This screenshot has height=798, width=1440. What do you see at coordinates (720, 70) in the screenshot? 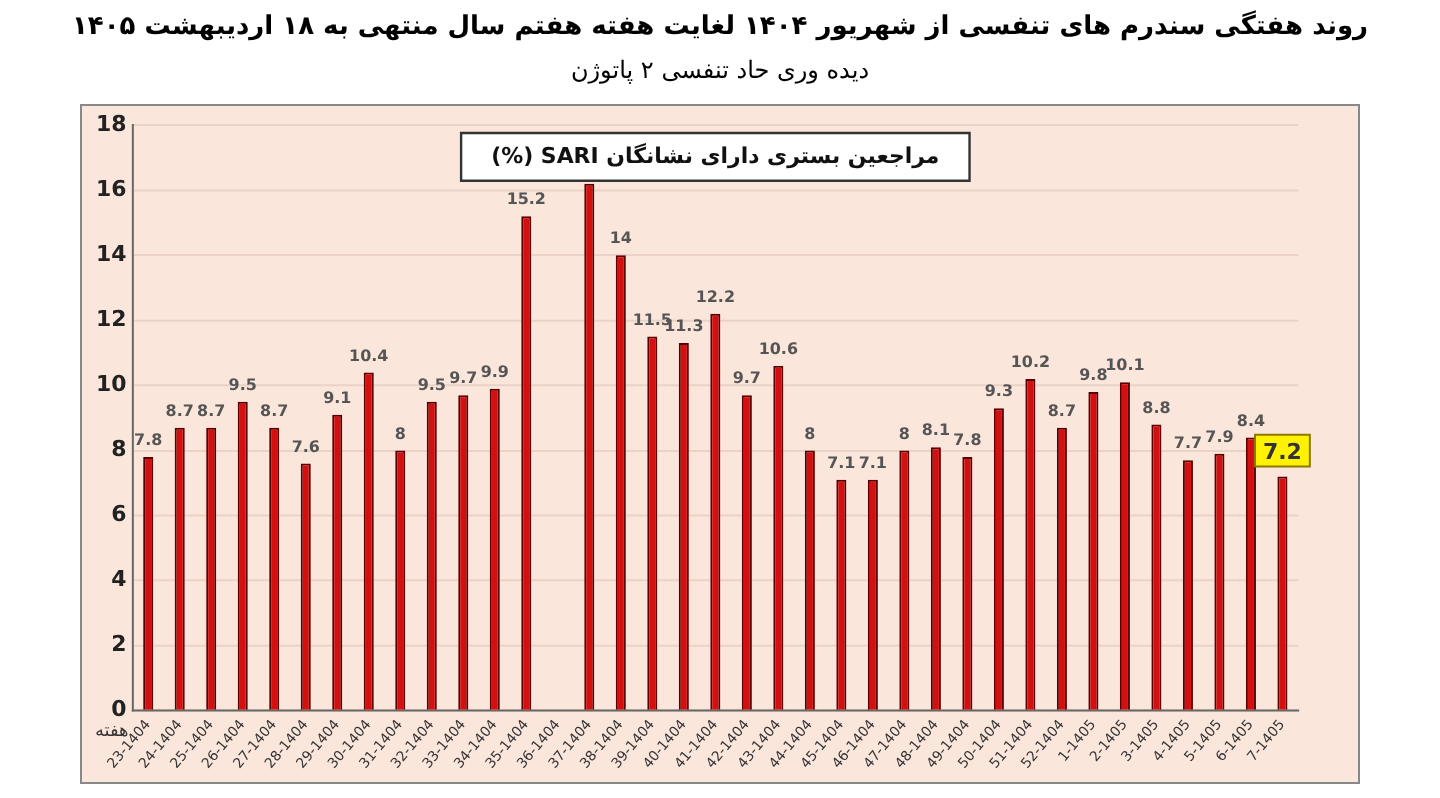
I see `chart-subtitle: دیده وری حاد تنفسی ۲ پاتوژن` at bounding box center [720, 70].